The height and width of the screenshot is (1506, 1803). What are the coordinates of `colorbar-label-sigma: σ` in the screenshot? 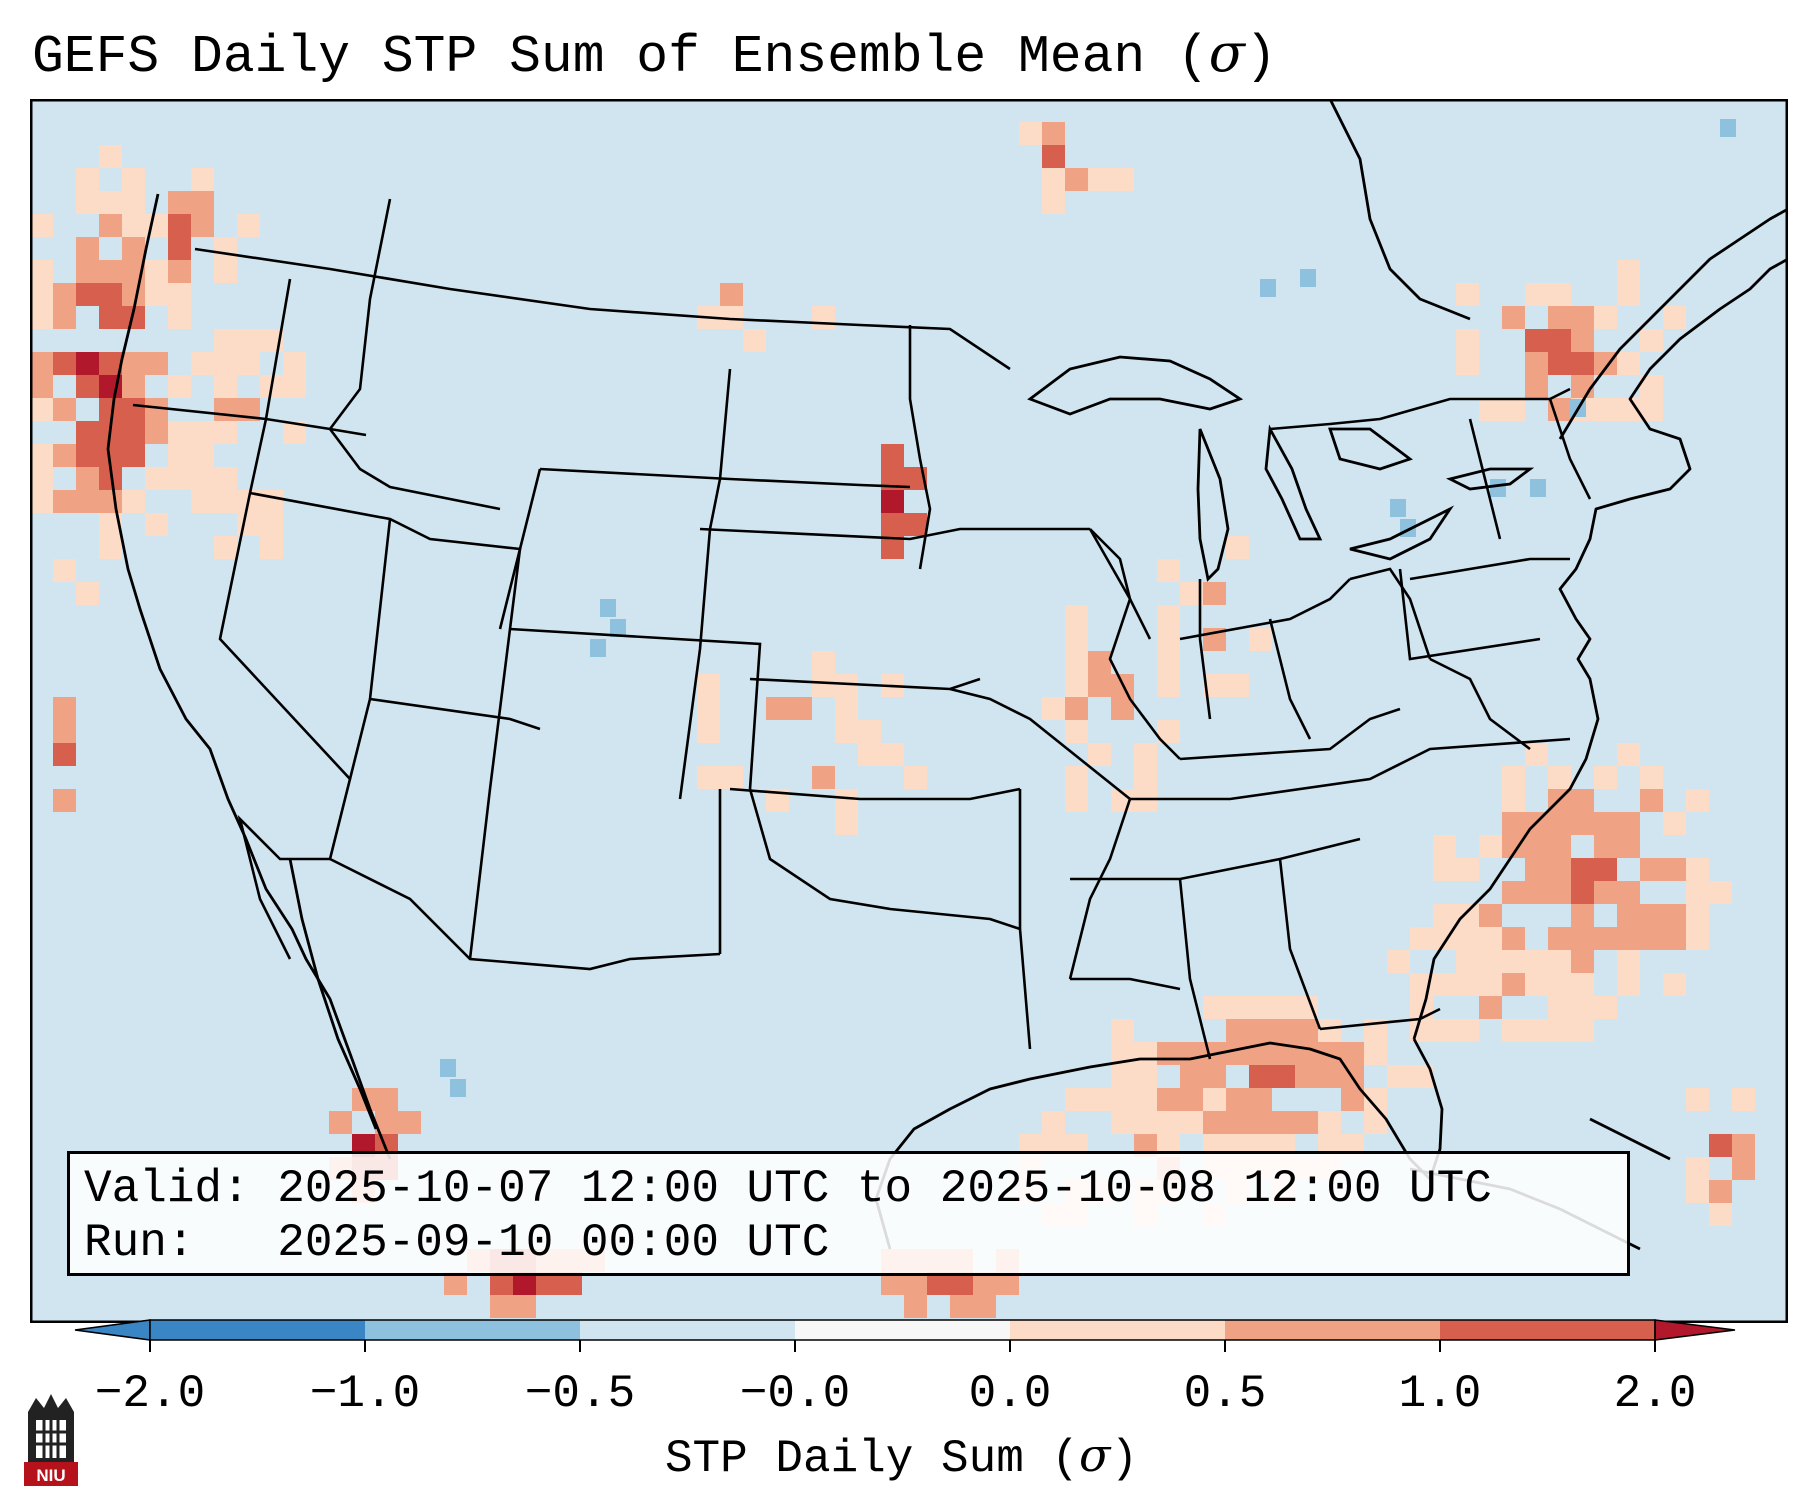 It's located at (1095, 1455).